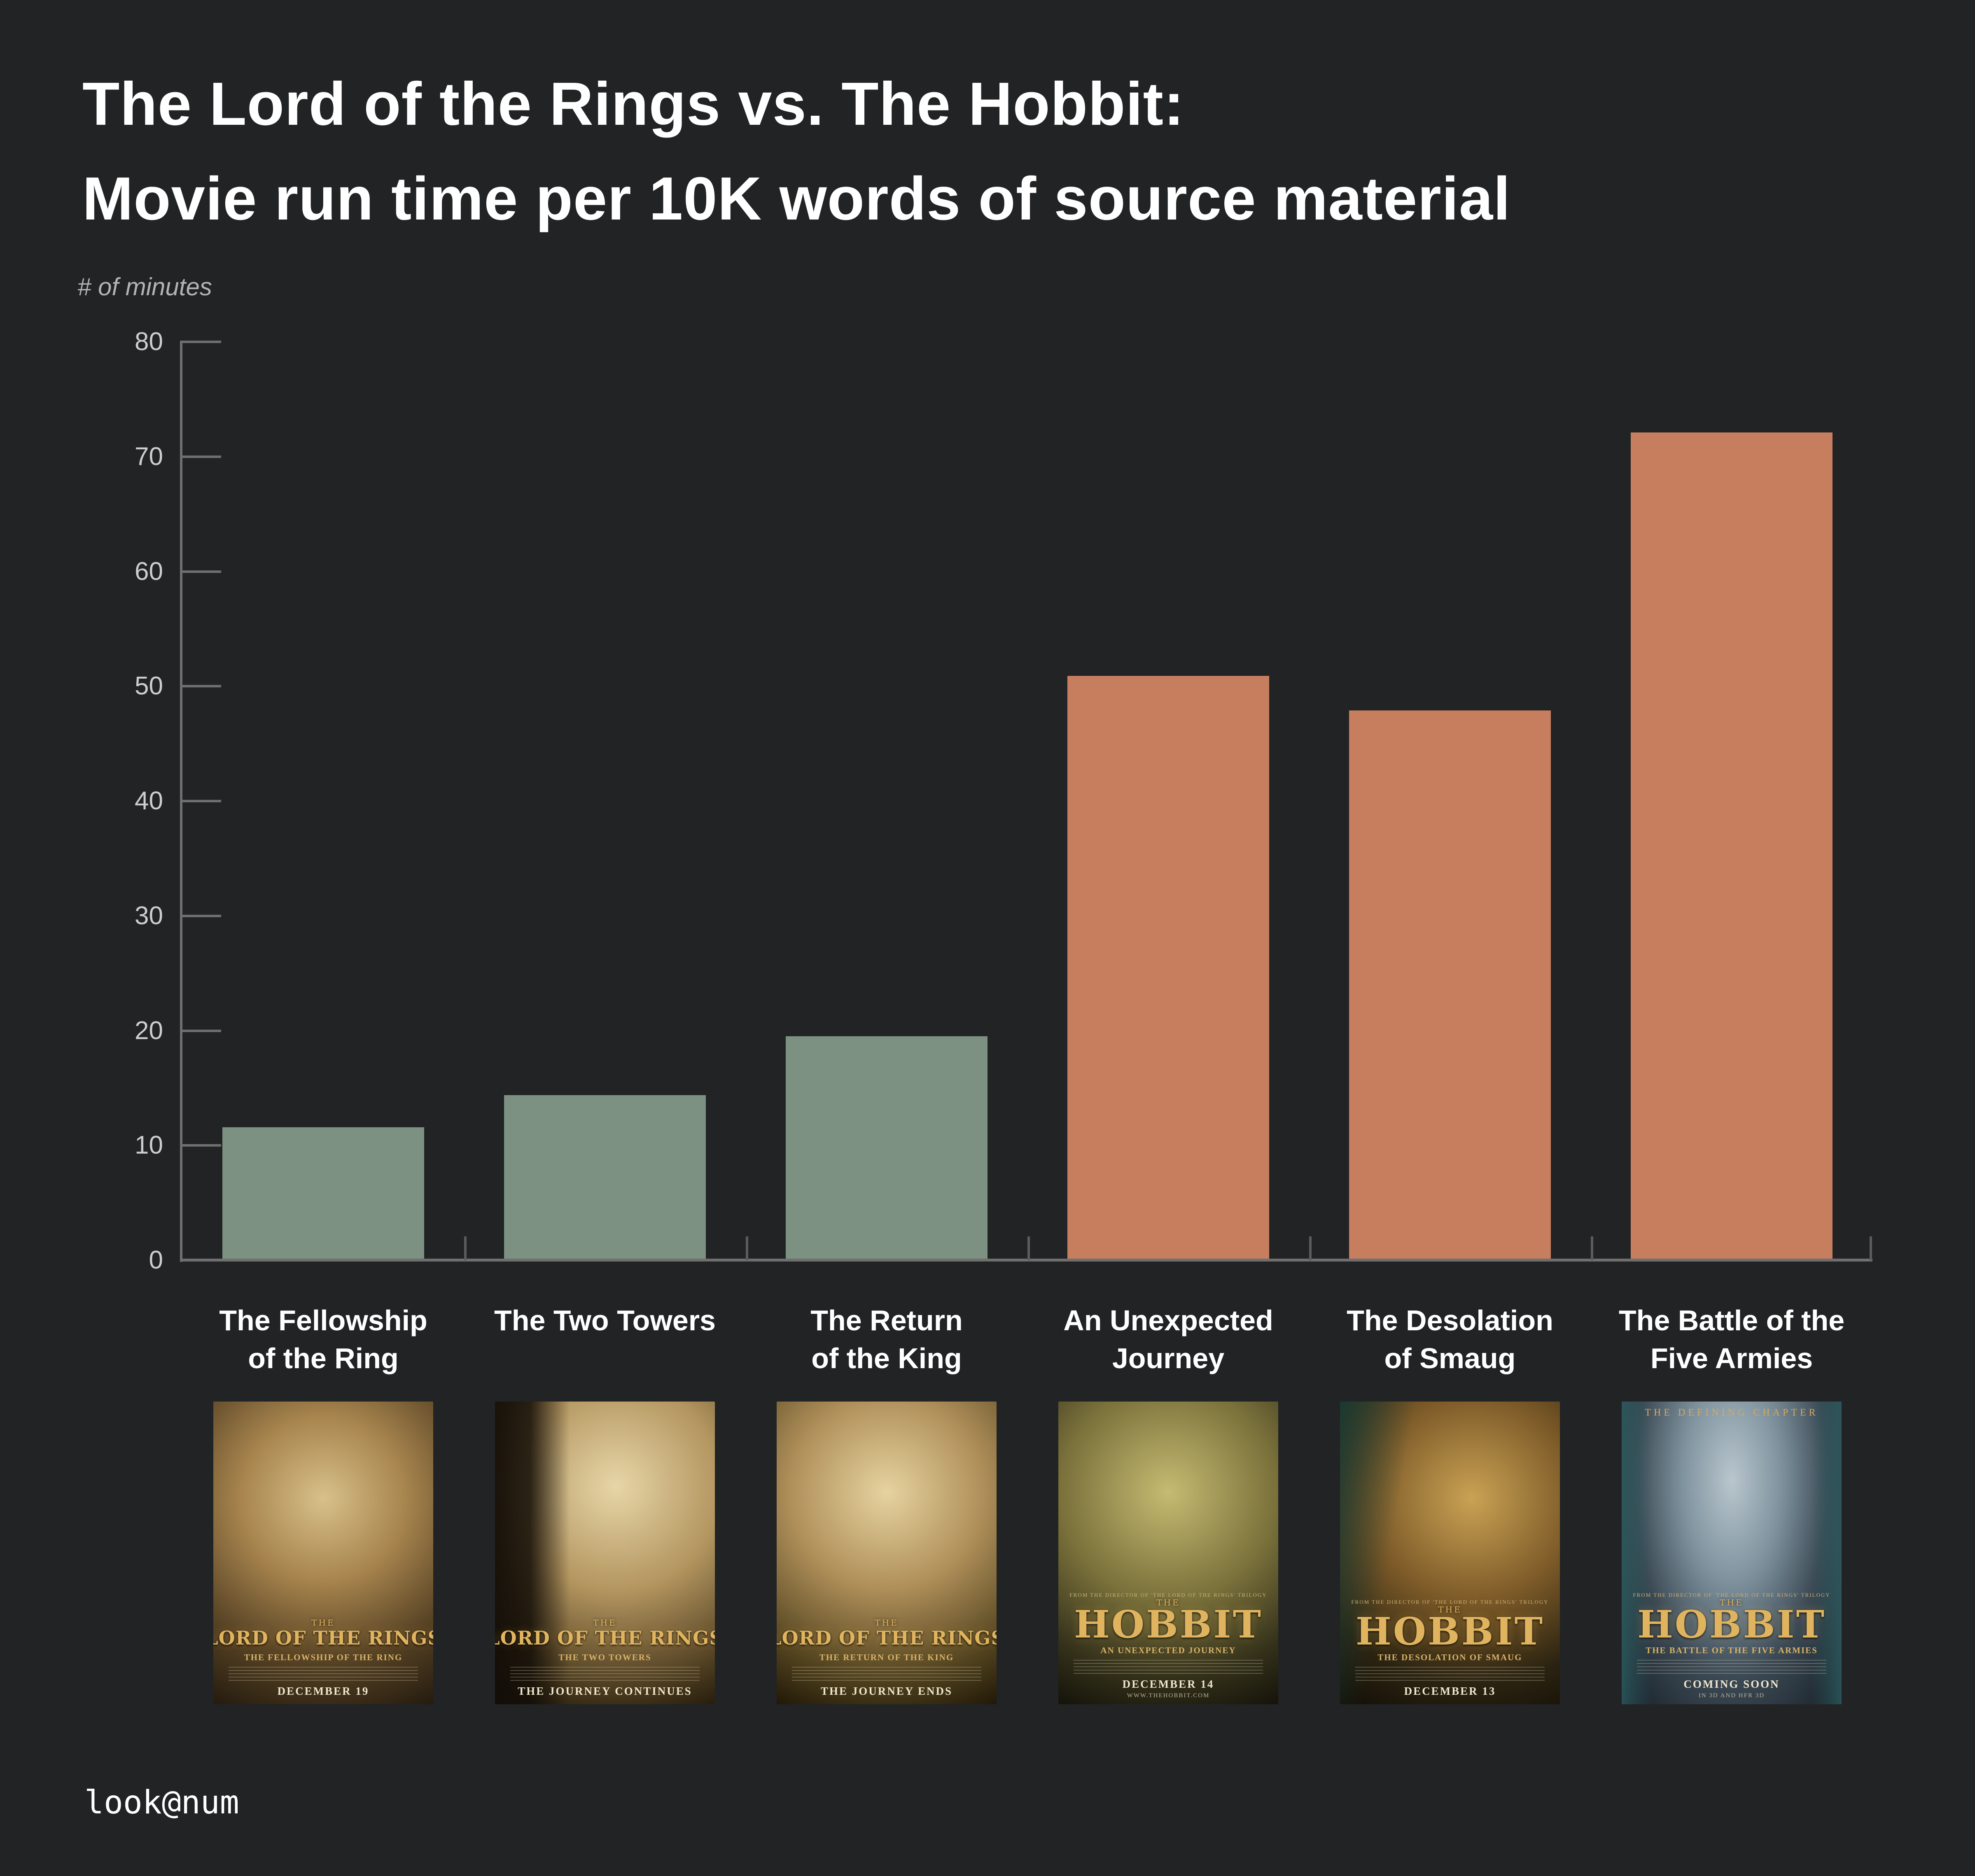 This screenshot has height=1876, width=1975. Describe the element at coordinates (161, 1802) in the screenshot. I see `footer-credit: look@num` at that location.